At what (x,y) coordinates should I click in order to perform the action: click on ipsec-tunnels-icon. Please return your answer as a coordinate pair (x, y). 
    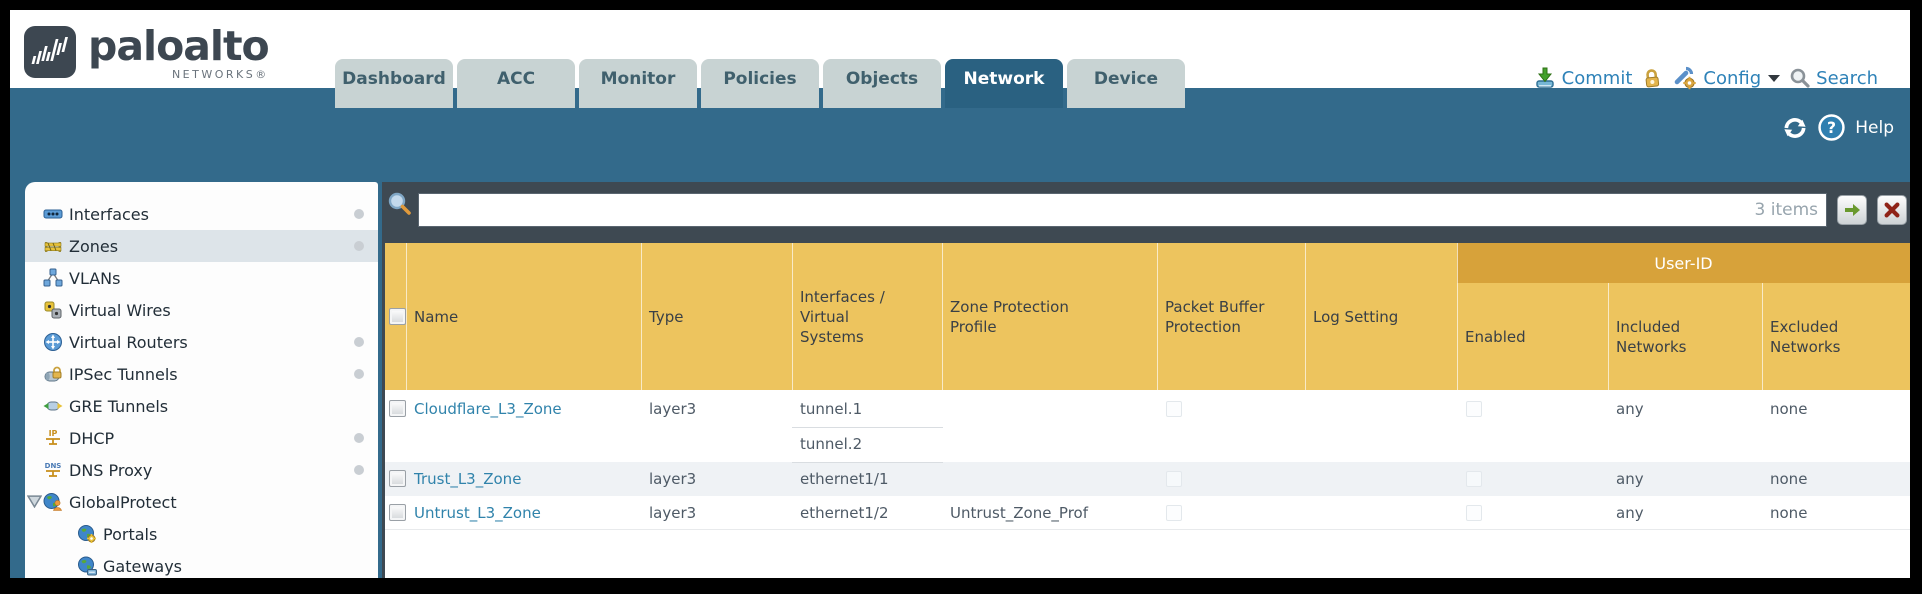
    Looking at the image, I should click on (53, 374).